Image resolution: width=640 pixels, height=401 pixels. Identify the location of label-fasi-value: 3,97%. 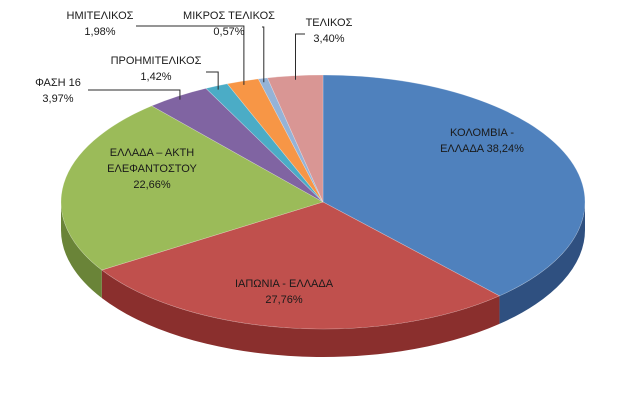
(57, 99).